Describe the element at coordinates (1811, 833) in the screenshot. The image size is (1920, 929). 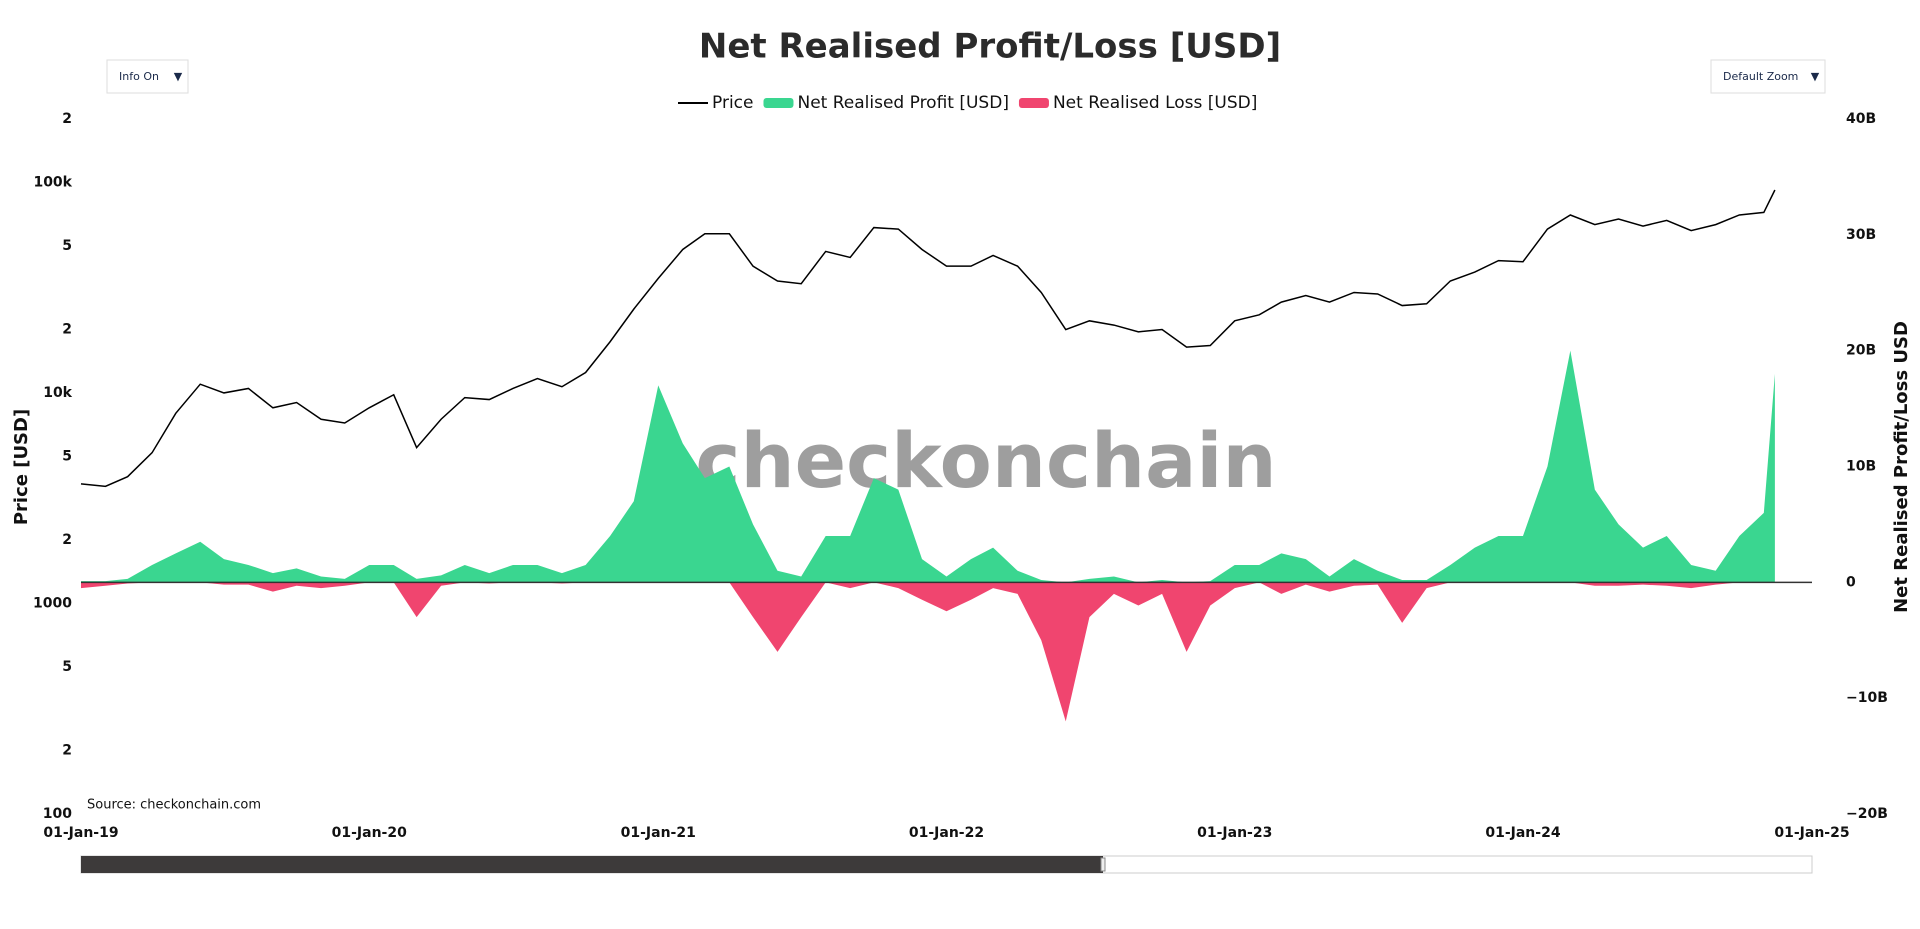
I see `x-tick-label: 01-Jan-25` at that location.